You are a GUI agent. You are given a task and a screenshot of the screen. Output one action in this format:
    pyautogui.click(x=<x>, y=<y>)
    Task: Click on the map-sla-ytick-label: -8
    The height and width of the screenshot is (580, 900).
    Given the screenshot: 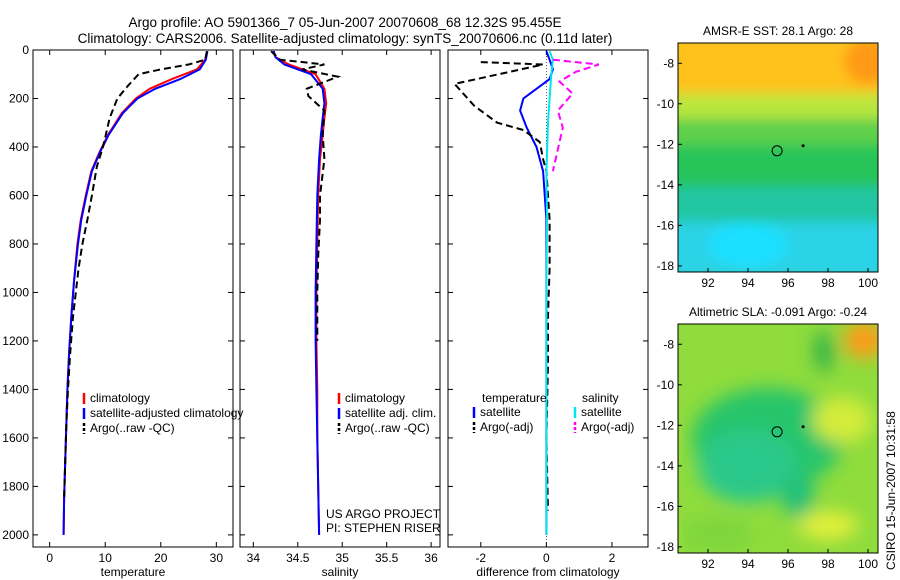 What is the action you would take?
    pyautogui.click(x=668, y=344)
    